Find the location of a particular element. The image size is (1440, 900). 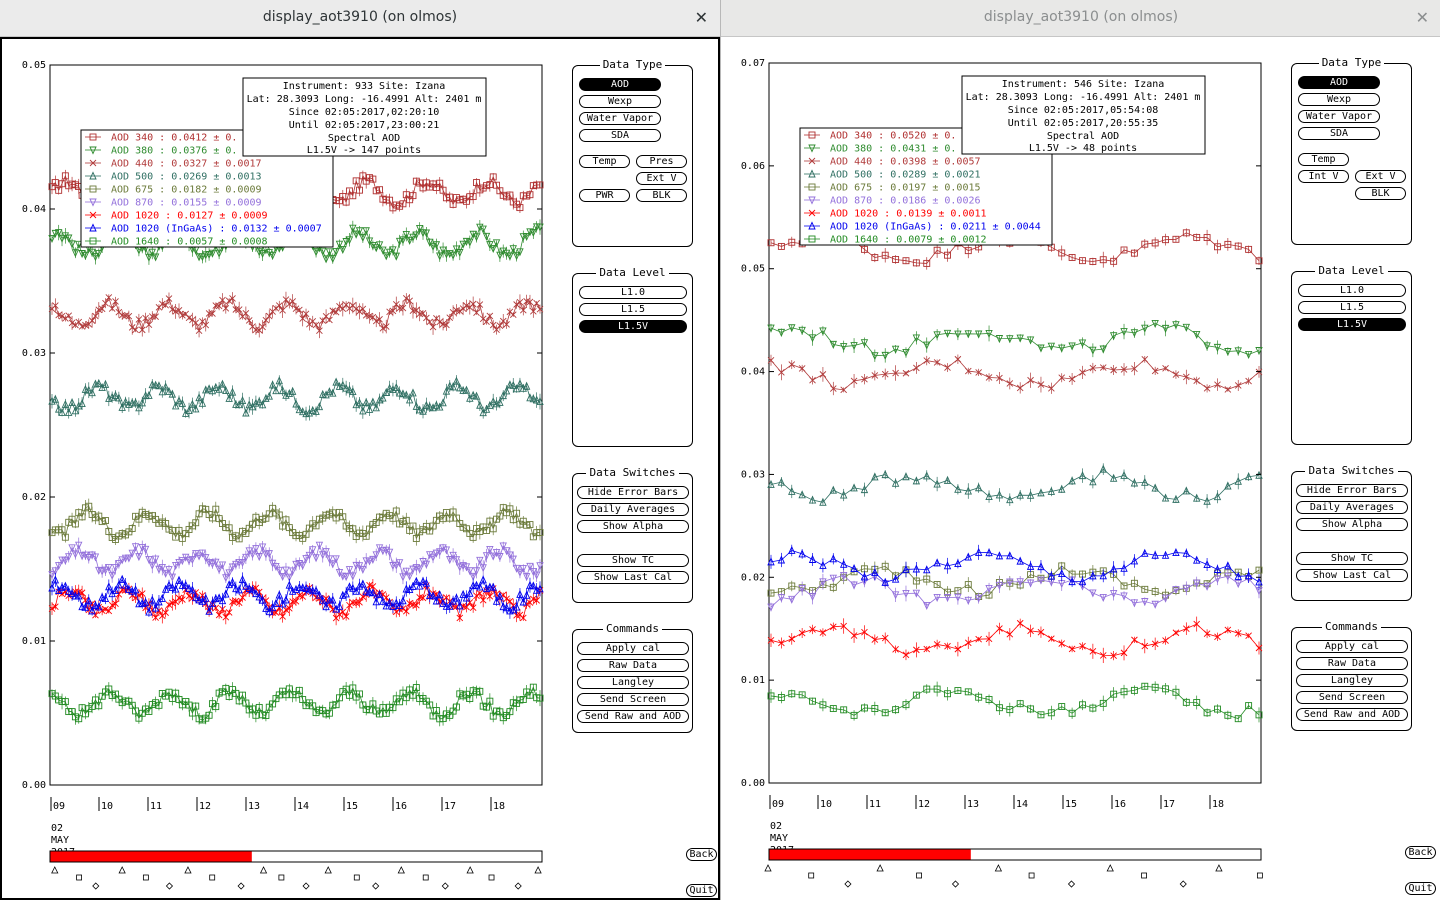

pres-button: Pres is located at coordinates (661, 161).